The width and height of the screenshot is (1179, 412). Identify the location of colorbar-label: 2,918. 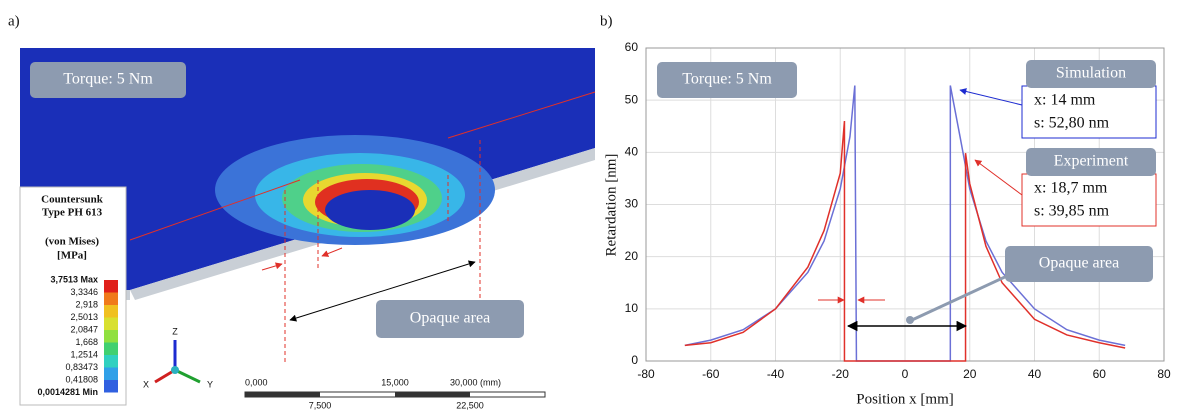
(86, 304).